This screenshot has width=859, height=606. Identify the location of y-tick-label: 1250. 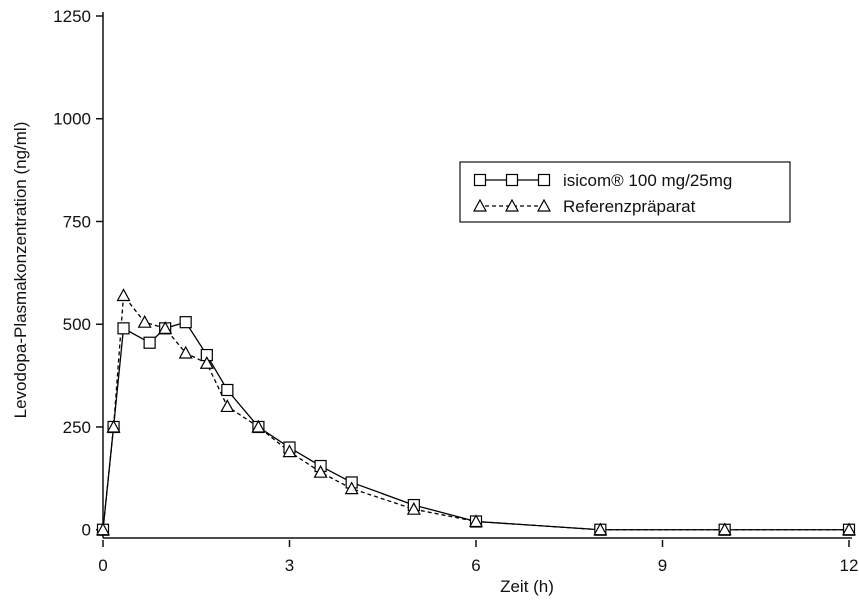
(72, 16).